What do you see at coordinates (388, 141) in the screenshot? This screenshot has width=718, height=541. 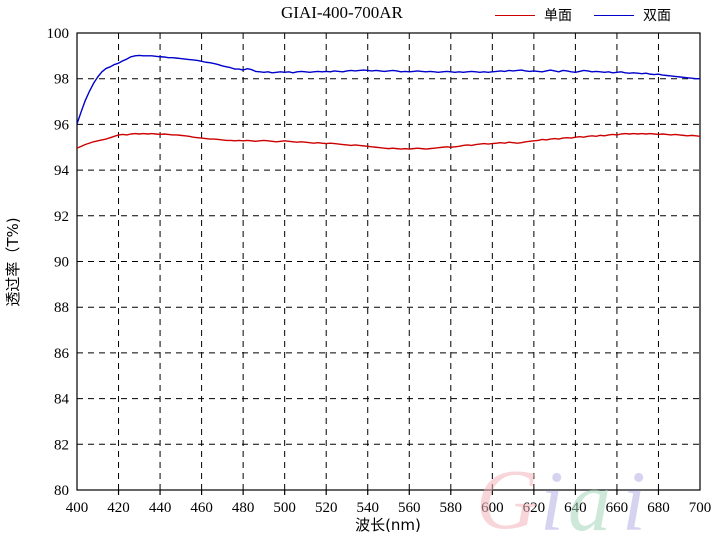 I see `series-line-single-side` at bounding box center [388, 141].